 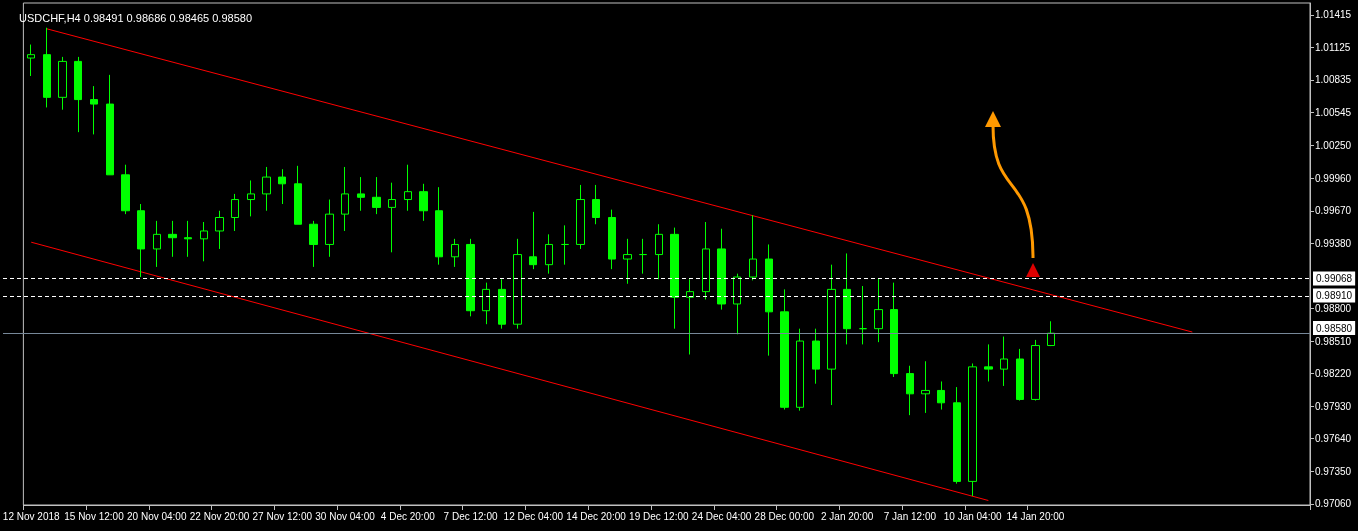 What do you see at coordinates (910, 516) in the screenshot?
I see `x-tick-label: 7 Jan 12:00` at bounding box center [910, 516].